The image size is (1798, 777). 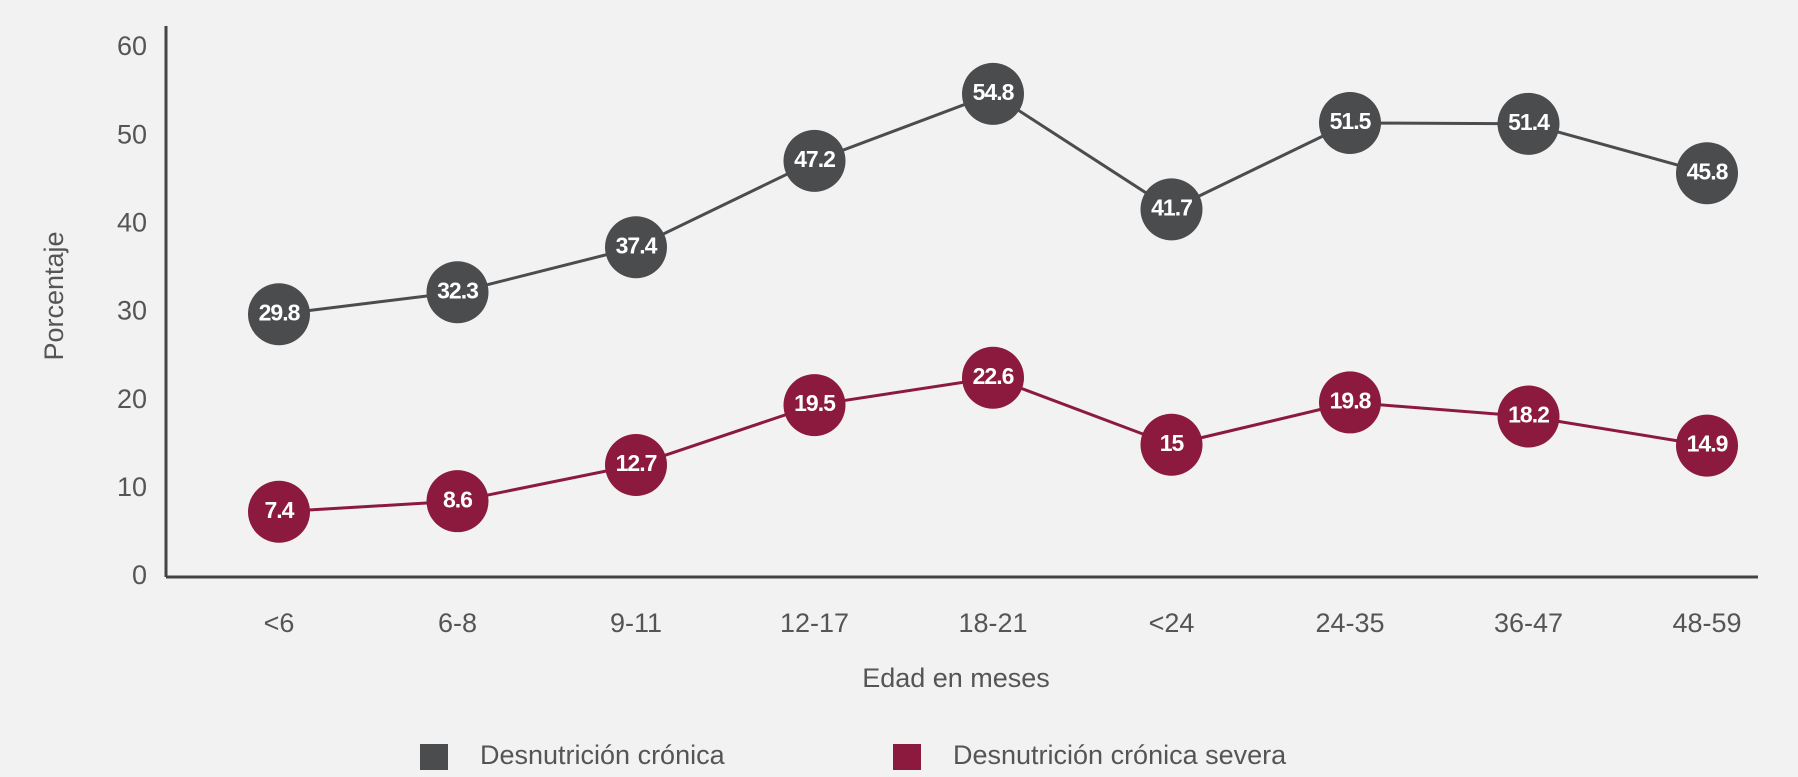 I want to click on x-tick-label: 18-21, so click(x=992, y=623).